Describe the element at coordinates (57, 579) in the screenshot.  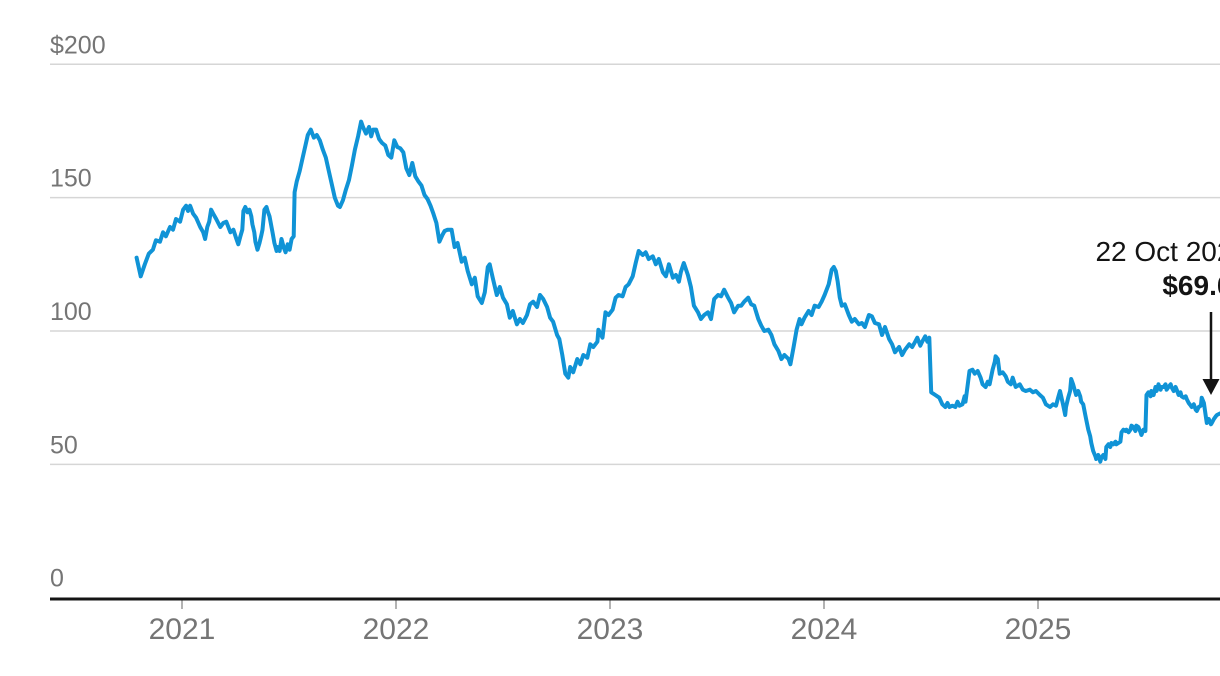
I see `y-tick-label: 0` at that location.